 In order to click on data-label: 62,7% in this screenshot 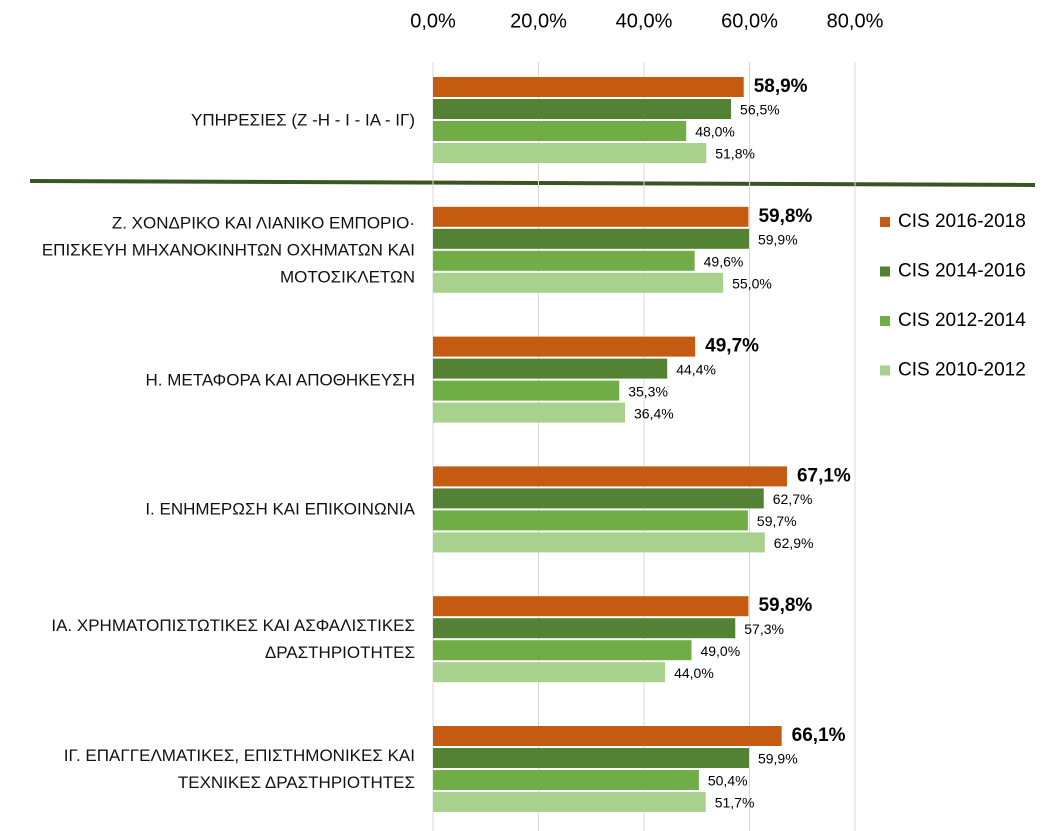, I will do `click(793, 499)`.